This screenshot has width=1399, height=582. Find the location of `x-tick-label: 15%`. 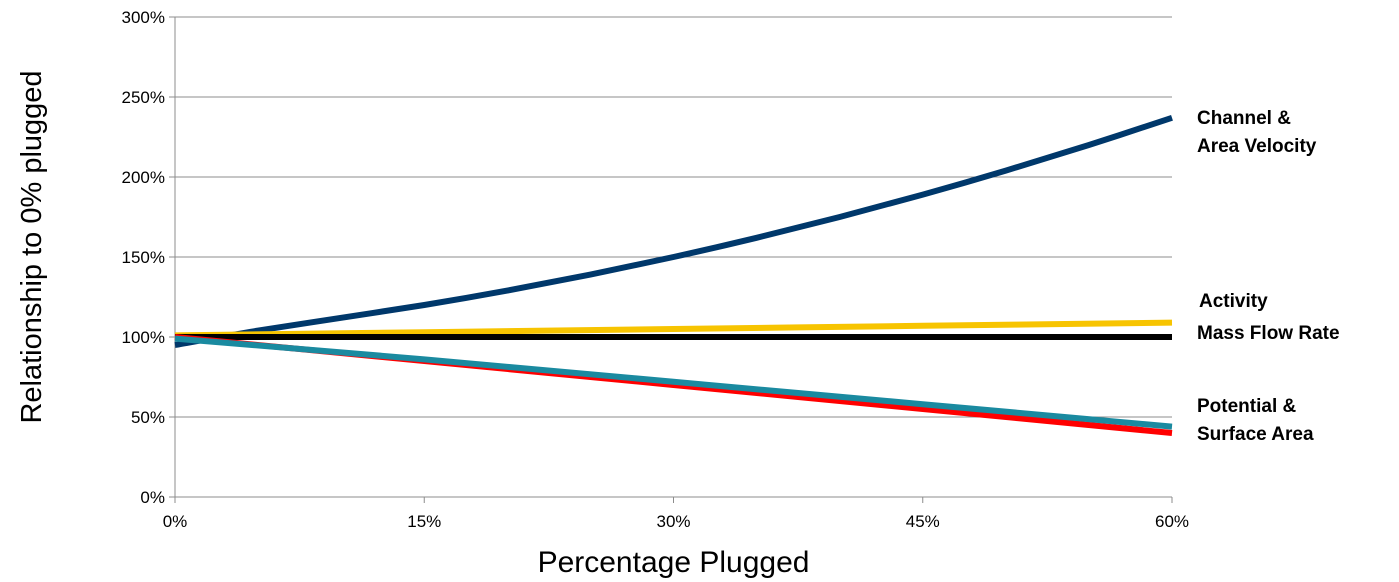

x-tick-label: 15% is located at coordinates (424, 521).